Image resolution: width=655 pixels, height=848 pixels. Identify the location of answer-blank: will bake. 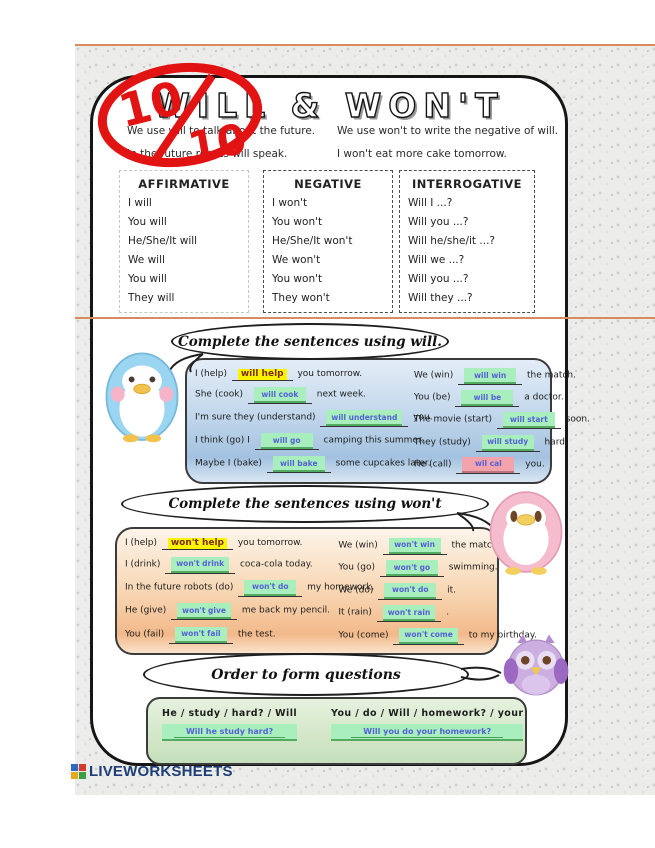
(298, 464).